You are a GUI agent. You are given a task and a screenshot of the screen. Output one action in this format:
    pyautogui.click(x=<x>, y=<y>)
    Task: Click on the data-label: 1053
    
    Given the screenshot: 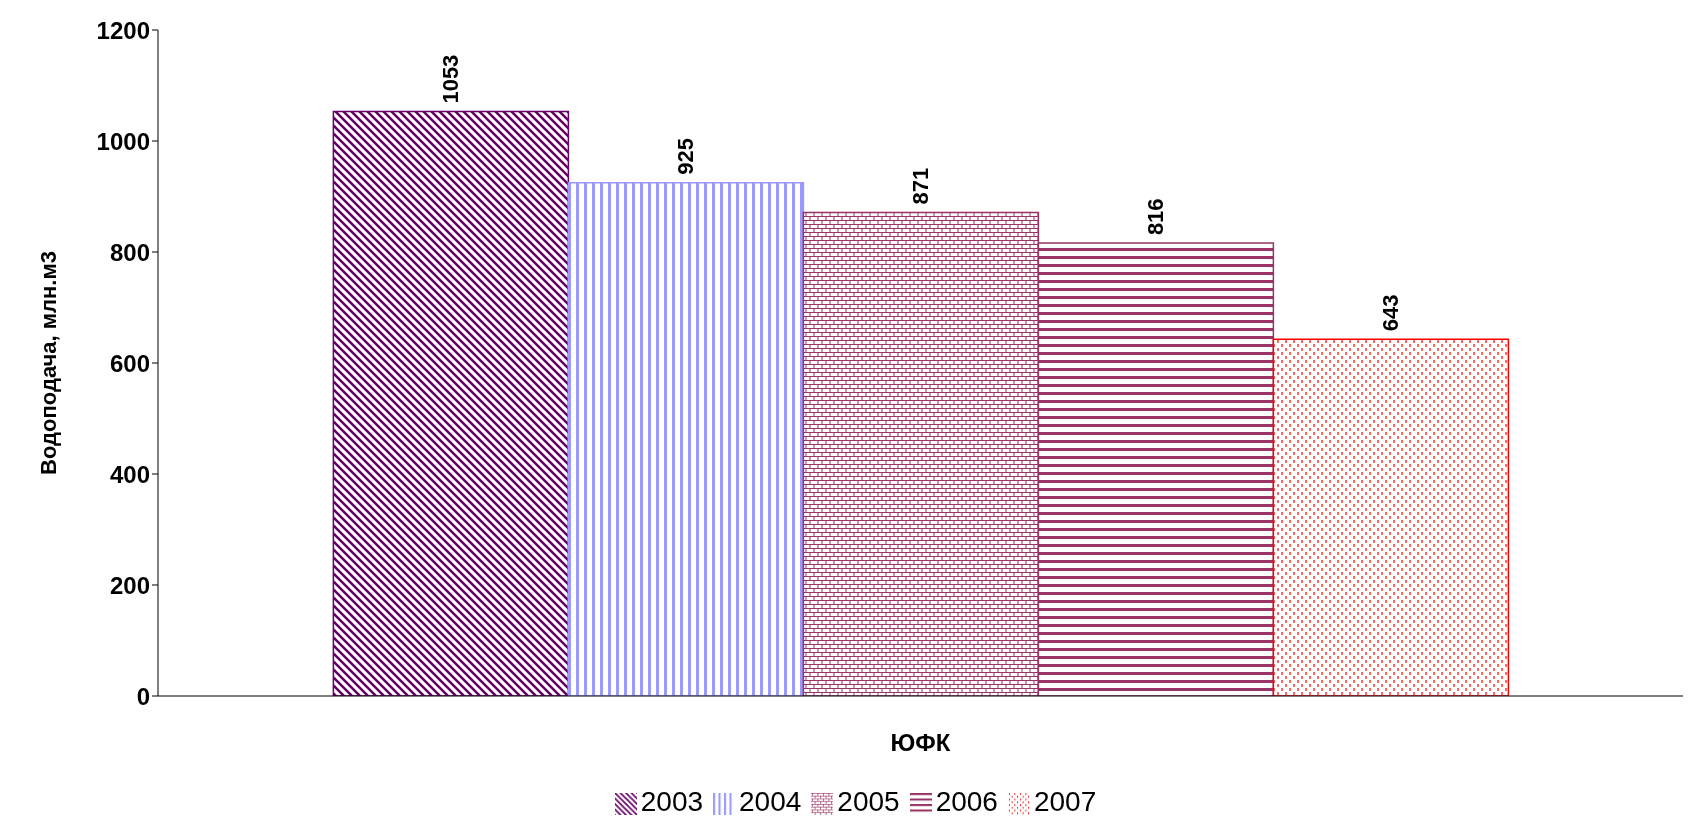 What is the action you would take?
    pyautogui.click(x=451, y=79)
    